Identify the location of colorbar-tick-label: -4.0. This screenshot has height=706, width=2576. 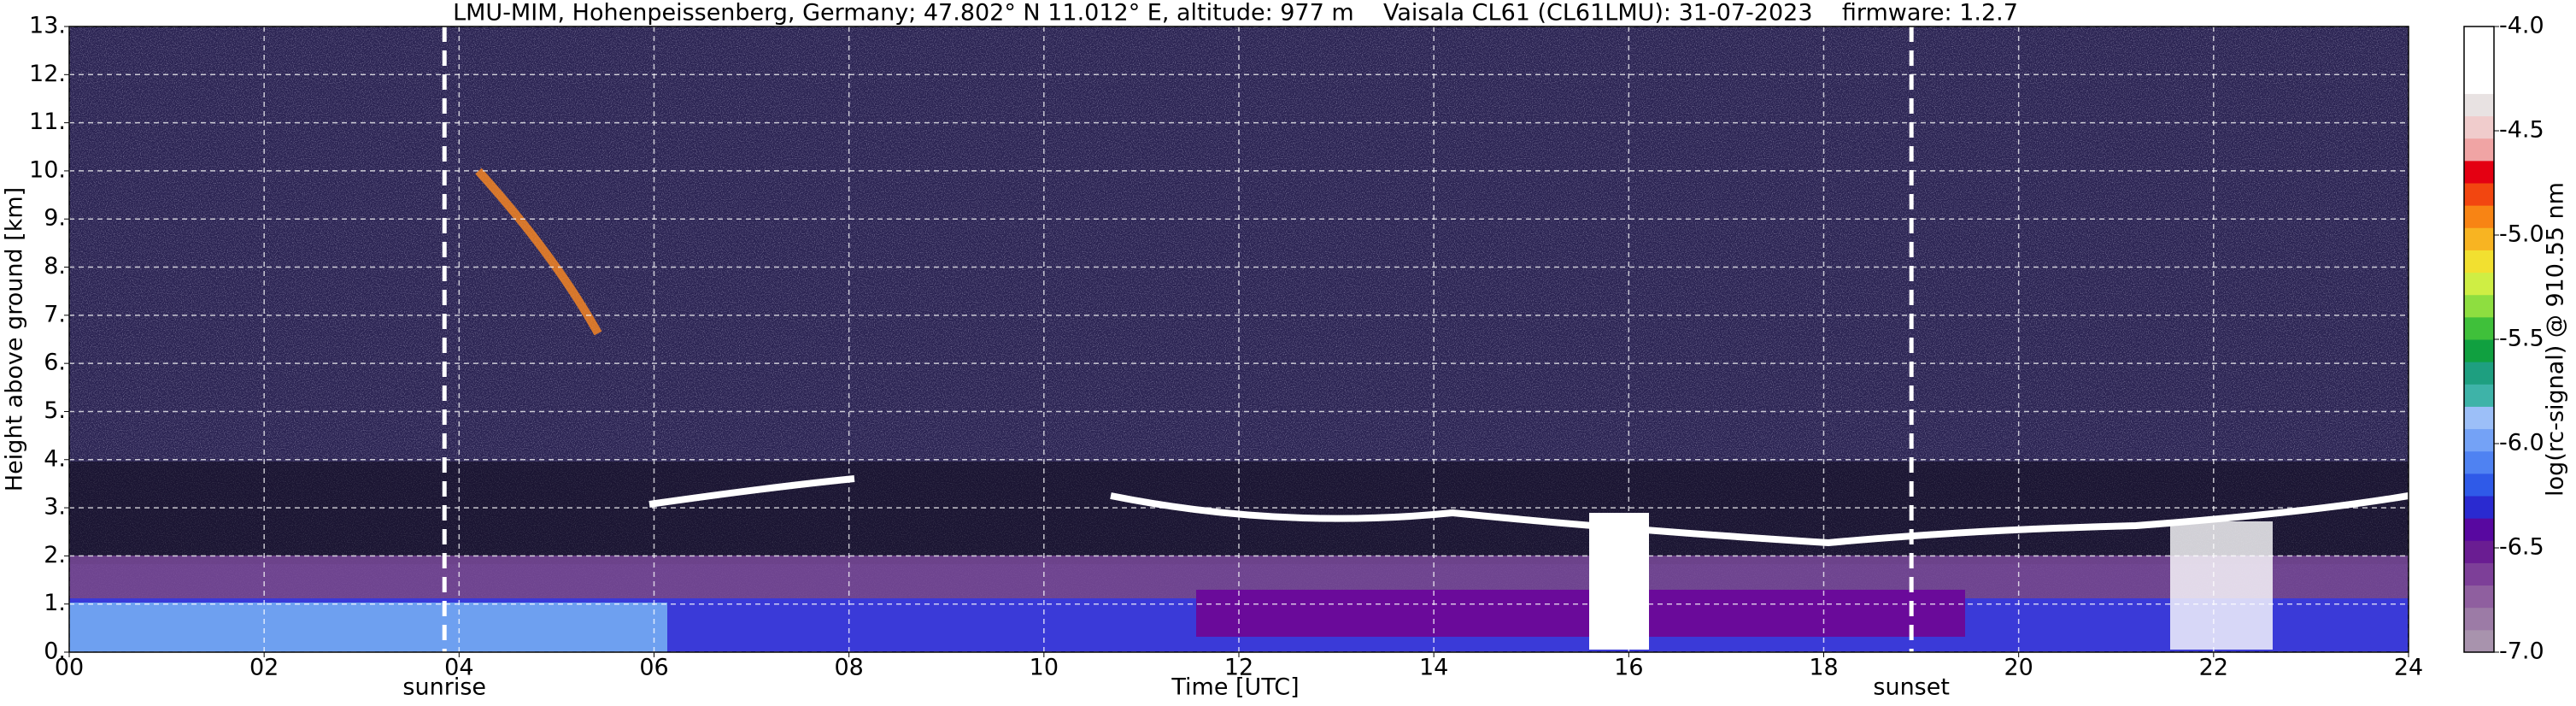
(2521, 26).